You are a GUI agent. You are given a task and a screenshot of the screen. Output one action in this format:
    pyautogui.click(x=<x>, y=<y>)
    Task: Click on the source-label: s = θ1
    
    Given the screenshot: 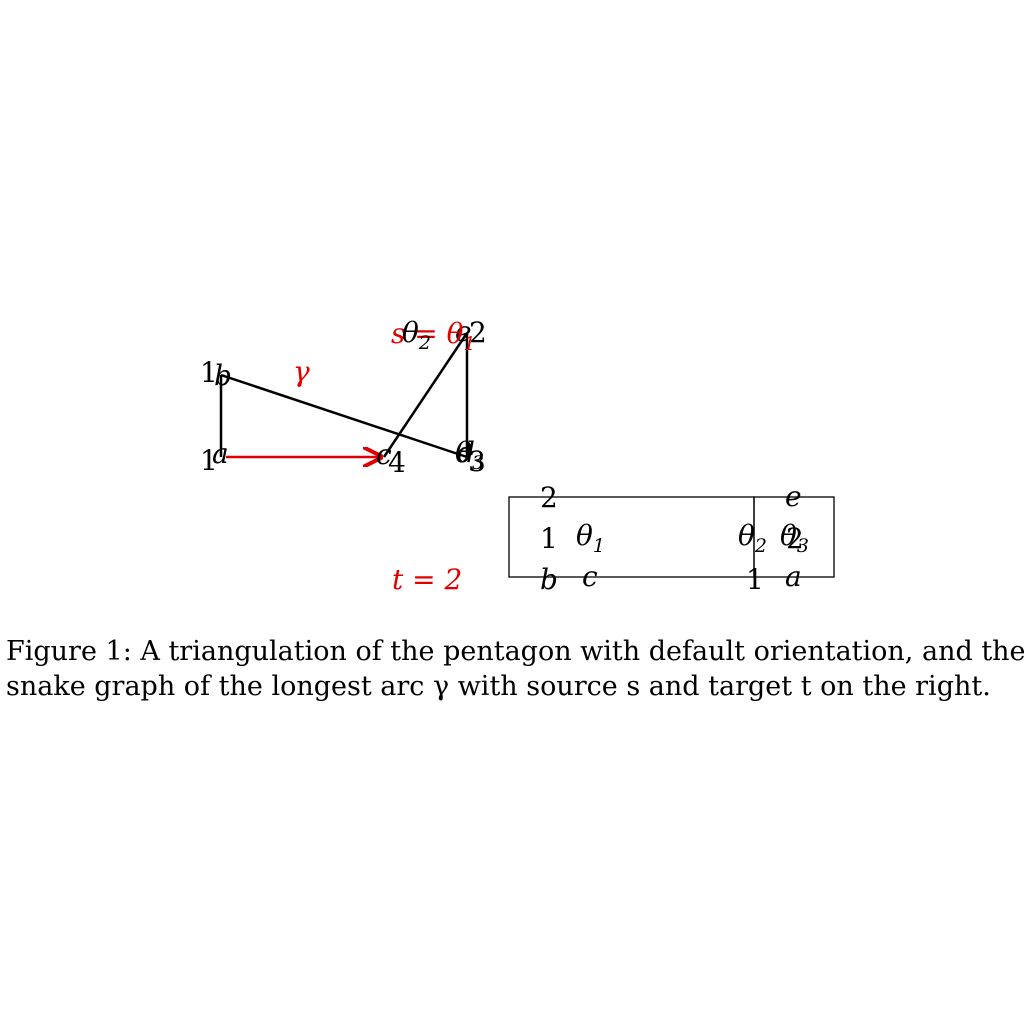 What is the action you would take?
    pyautogui.click(x=433, y=336)
    